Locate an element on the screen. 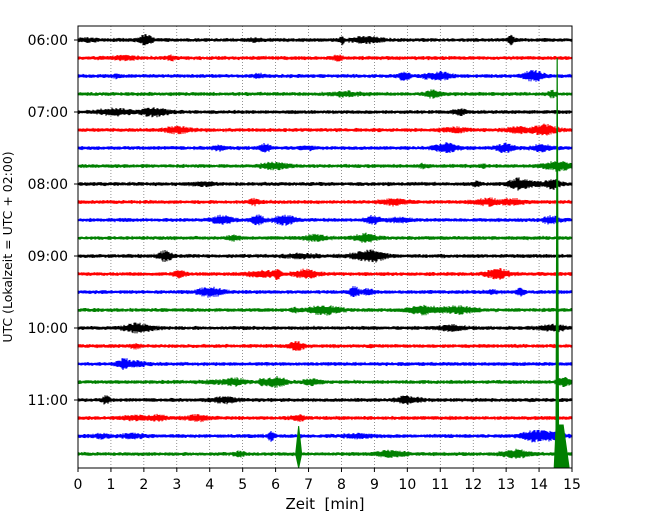 The height and width of the screenshot is (520, 650). x-tick-label: 0 is located at coordinates (78, 485).